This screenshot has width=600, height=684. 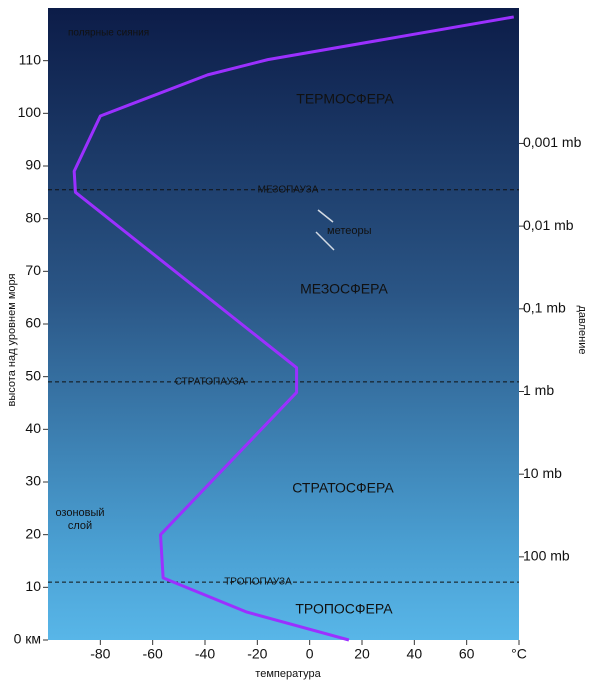 What do you see at coordinates (467, 654) in the screenshot?
I see `x-tick-label: 60` at bounding box center [467, 654].